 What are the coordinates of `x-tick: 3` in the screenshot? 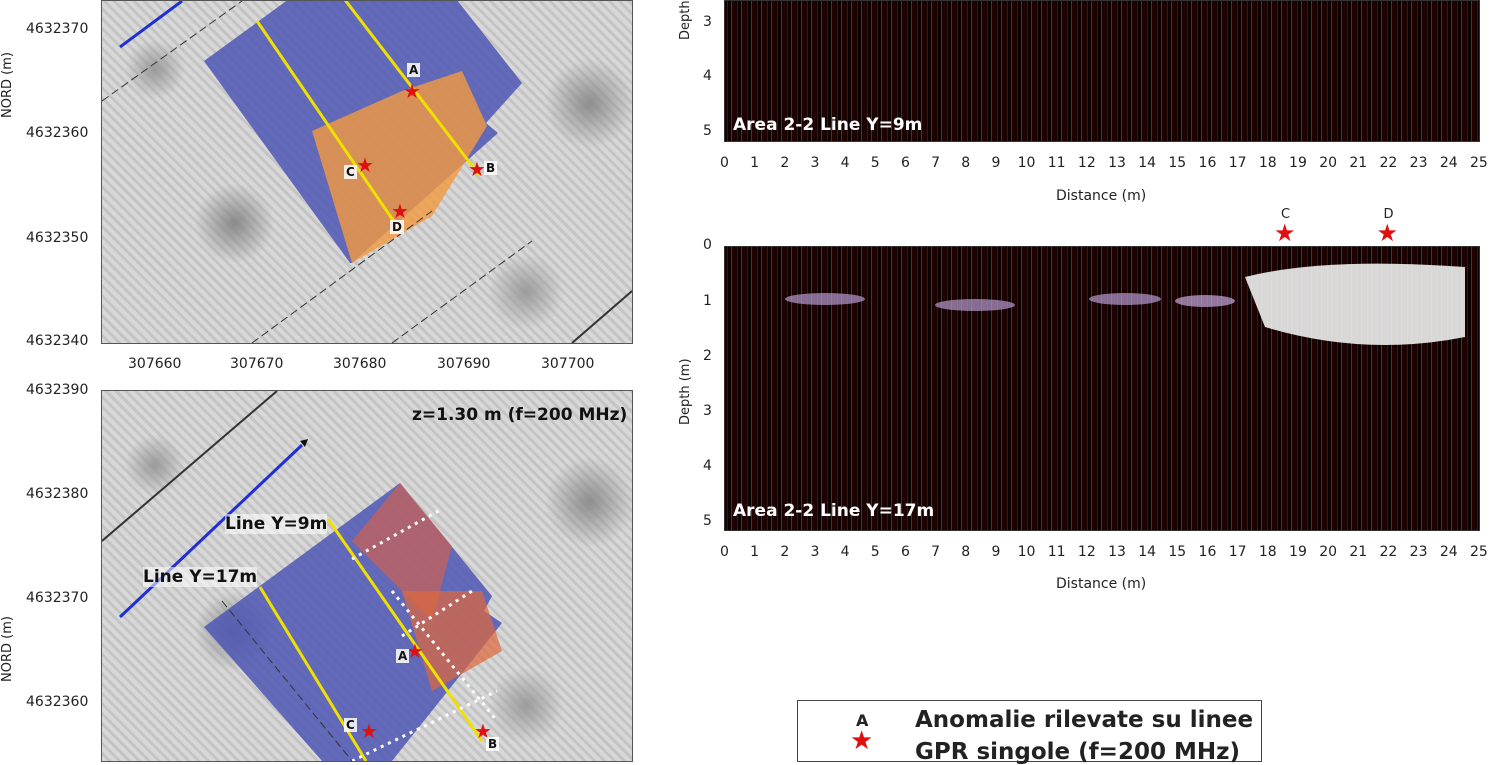 It's located at (815, 163).